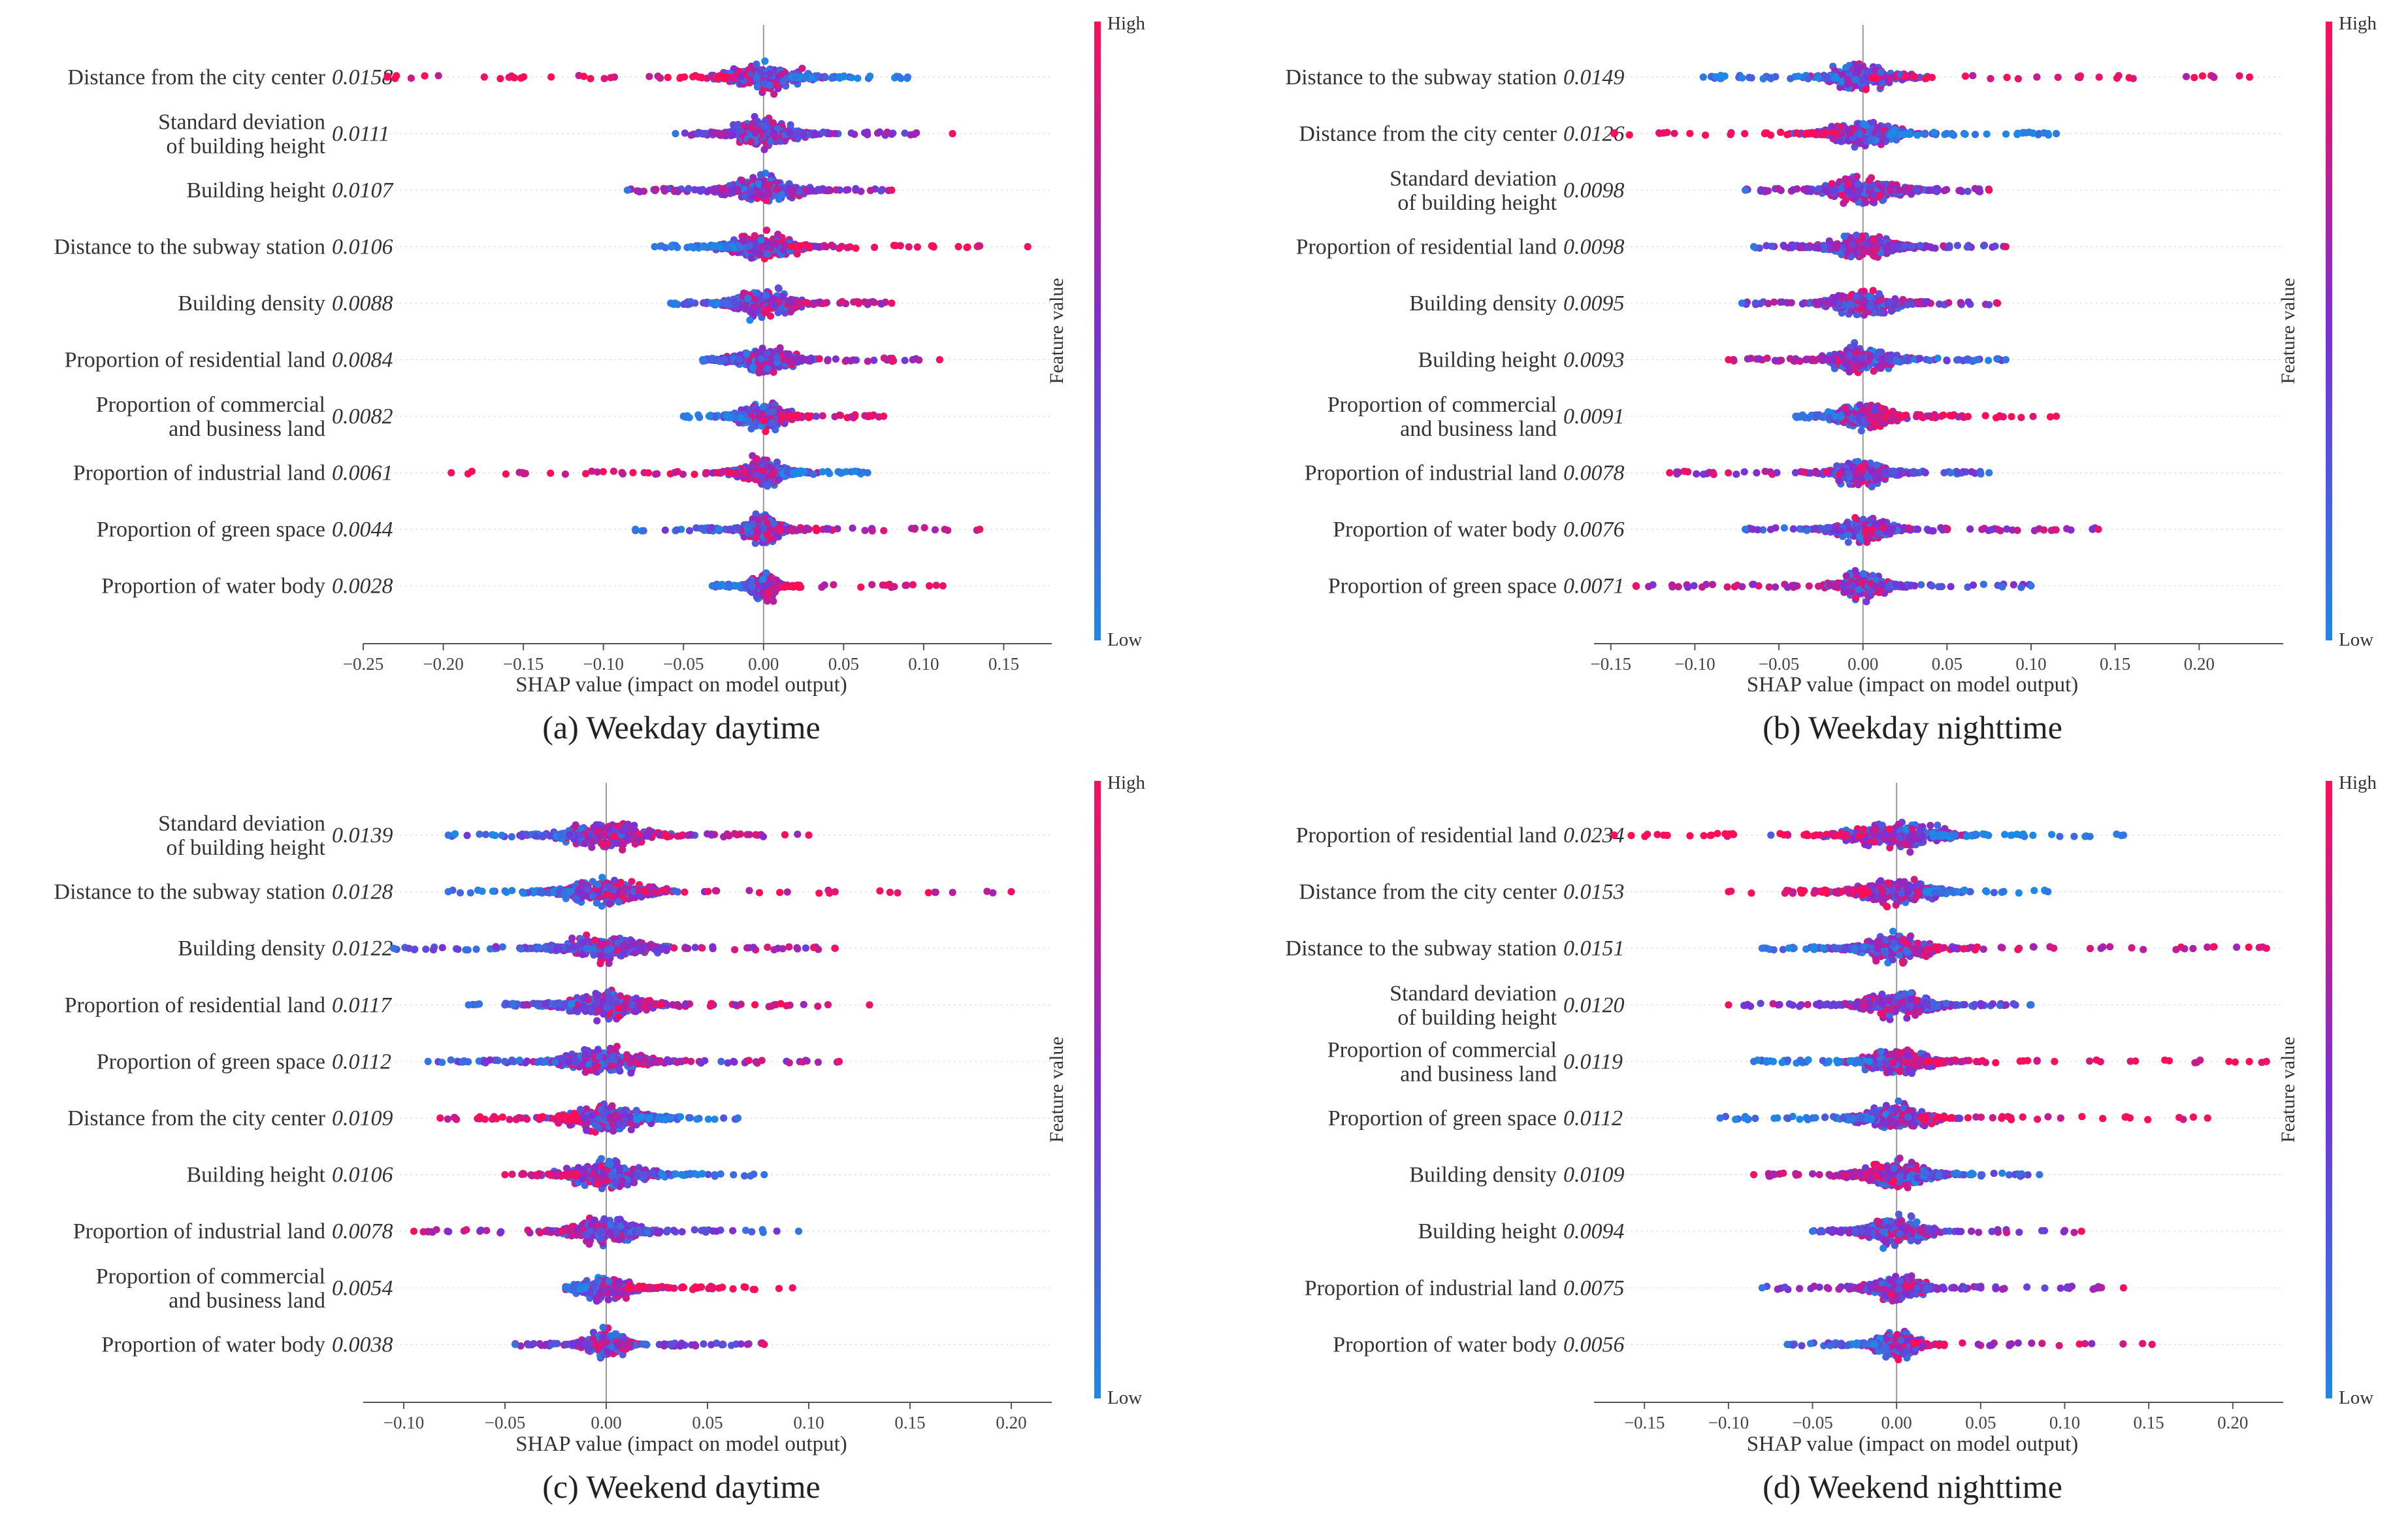 This screenshot has width=2408, height=1518. What do you see at coordinates (363, 664) in the screenshot?
I see `x-tick-label: −0.25` at bounding box center [363, 664].